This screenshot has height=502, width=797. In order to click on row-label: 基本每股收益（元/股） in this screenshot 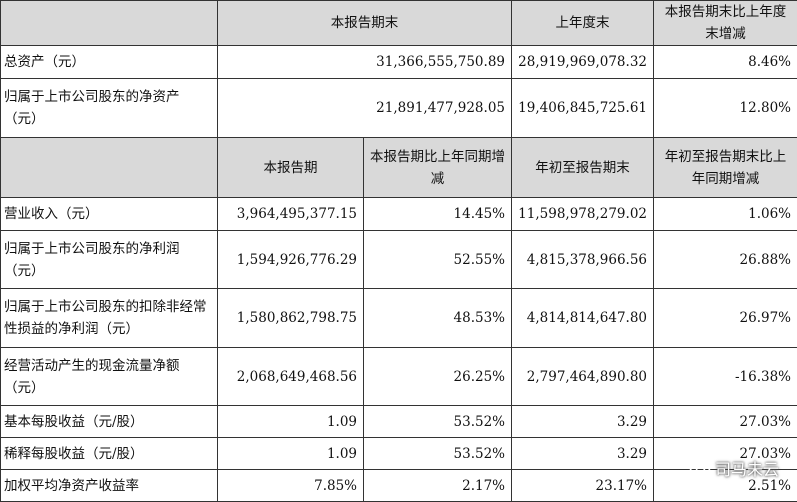, I will do `click(109, 422)`.